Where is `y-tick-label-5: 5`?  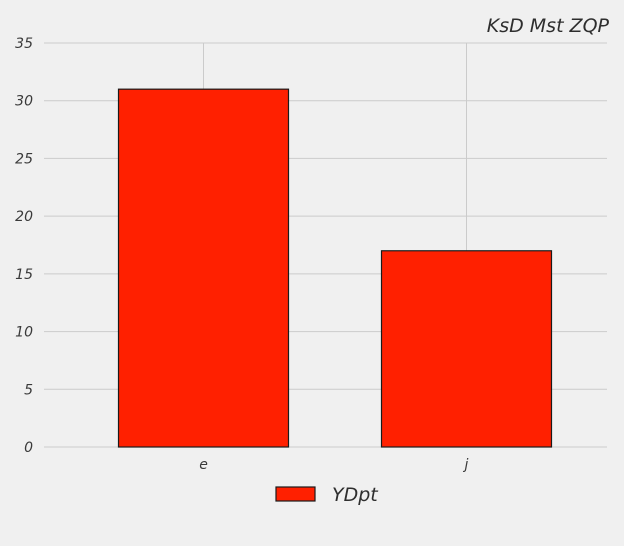 y-tick-label-5: 5 is located at coordinates (28, 390).